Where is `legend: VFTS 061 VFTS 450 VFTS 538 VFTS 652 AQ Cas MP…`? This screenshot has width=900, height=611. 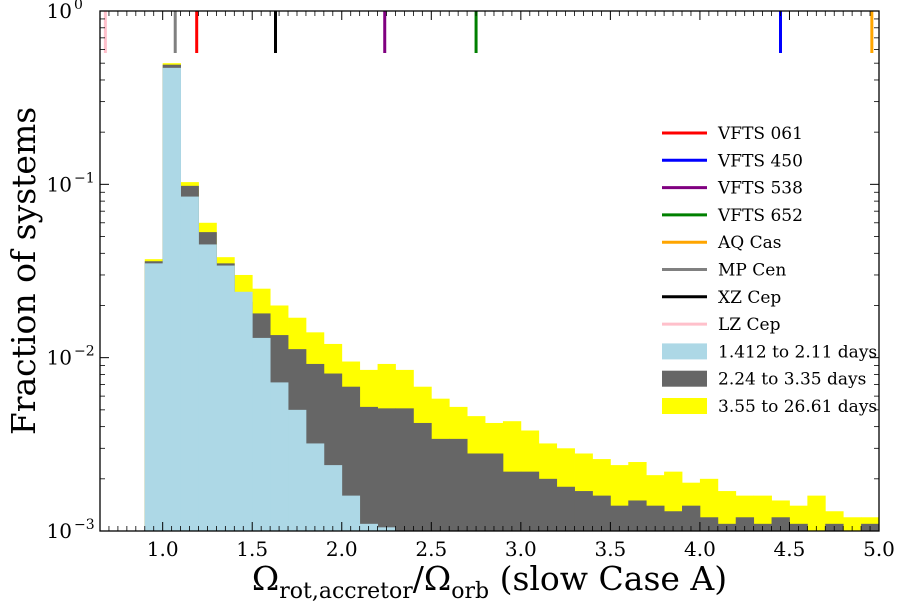 legend: VFTS 061 VFTS 450 VFTS 538 VFTS 652 AQ Cas MP… is located at coordinates (769, 270).